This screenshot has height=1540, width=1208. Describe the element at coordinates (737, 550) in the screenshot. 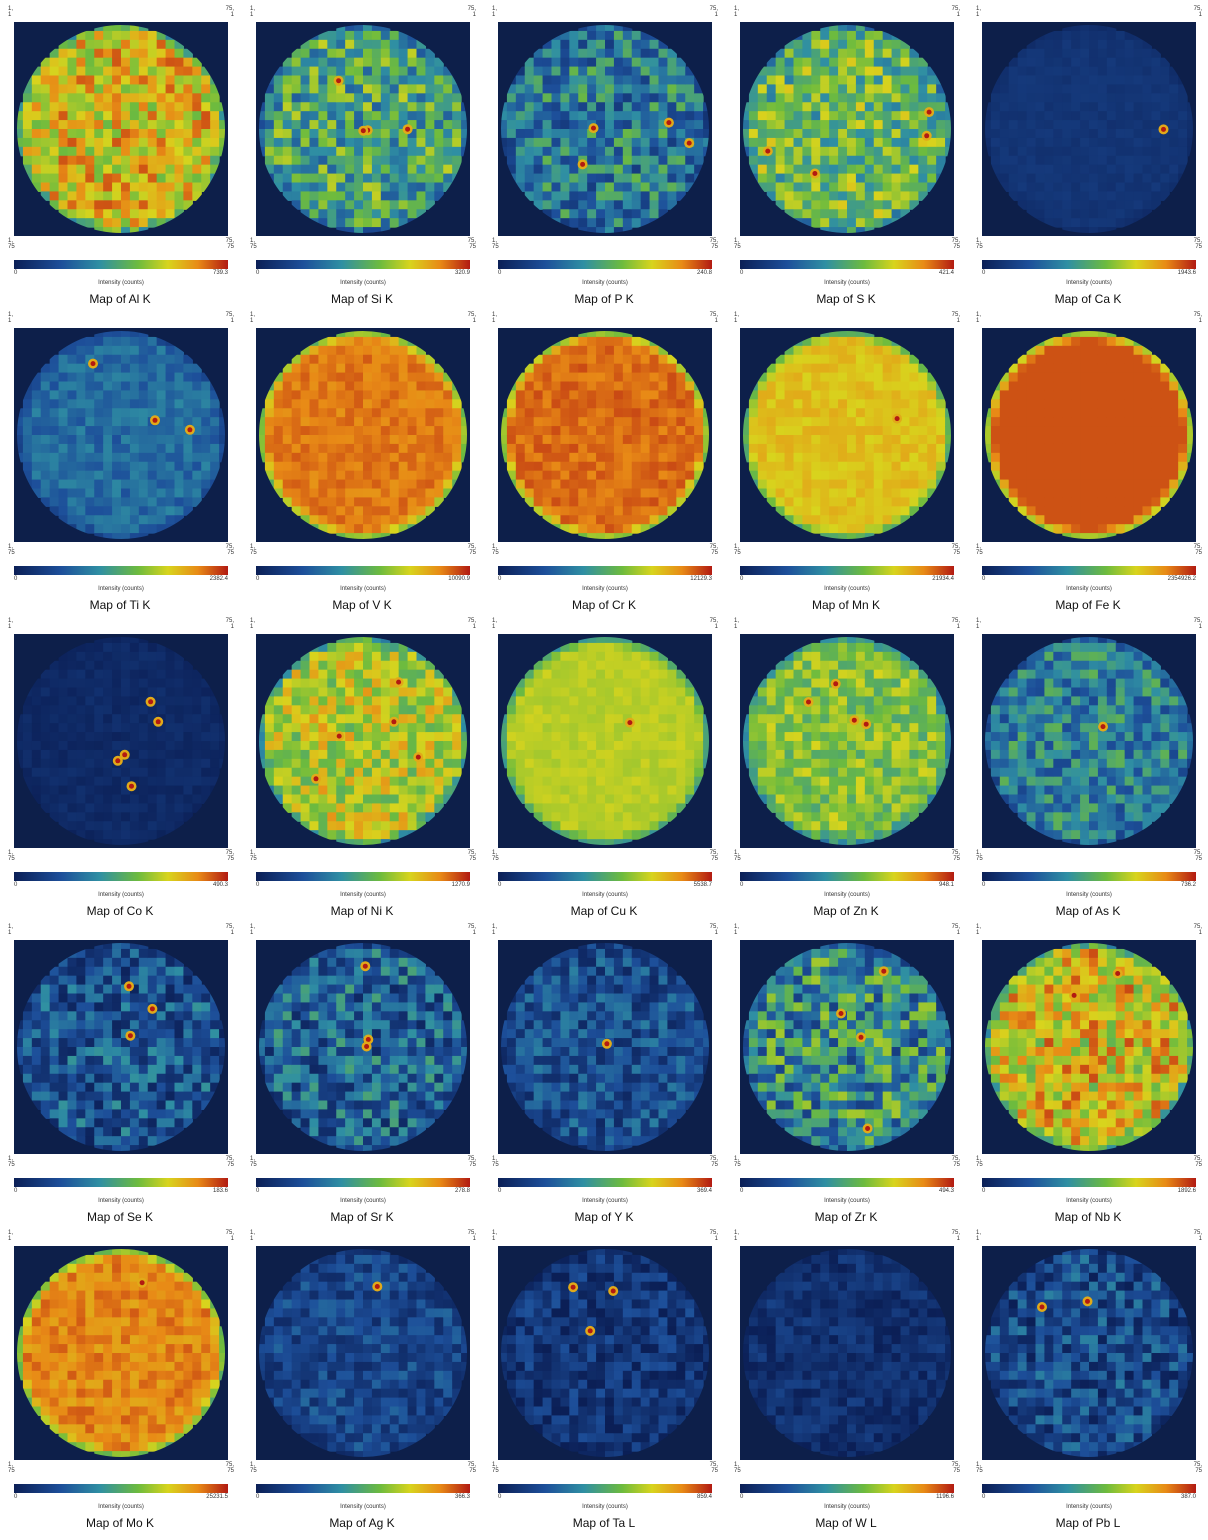

I see `axis-corner-bottom-left: 1, 75` at that location.